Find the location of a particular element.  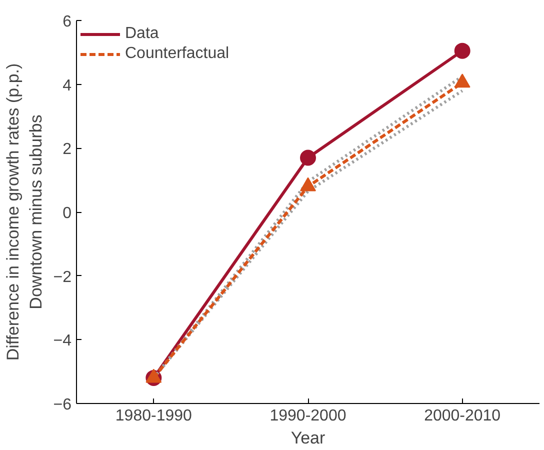

legend-label: Counterfactual is located at coordinates (177, 54).